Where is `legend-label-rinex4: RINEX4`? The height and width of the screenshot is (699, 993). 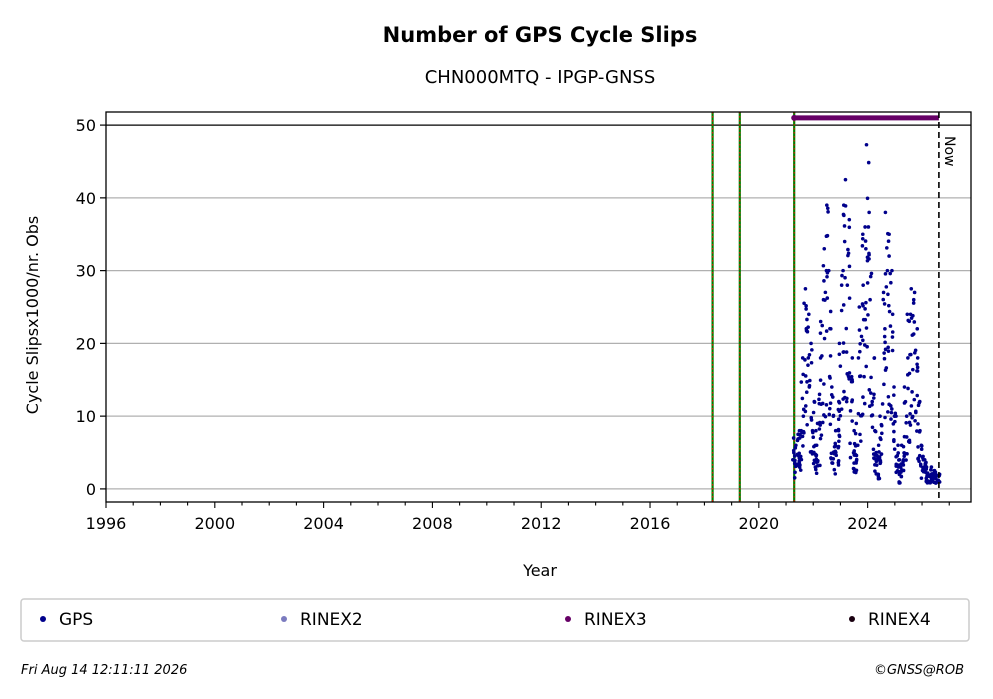
legend-label-rinex4: RINEX4 is located at coordinates (899, 620).